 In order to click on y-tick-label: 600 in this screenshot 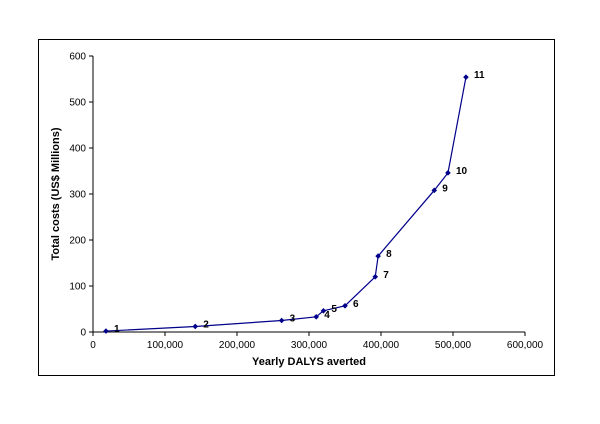, I will do `click(77, 57)`.